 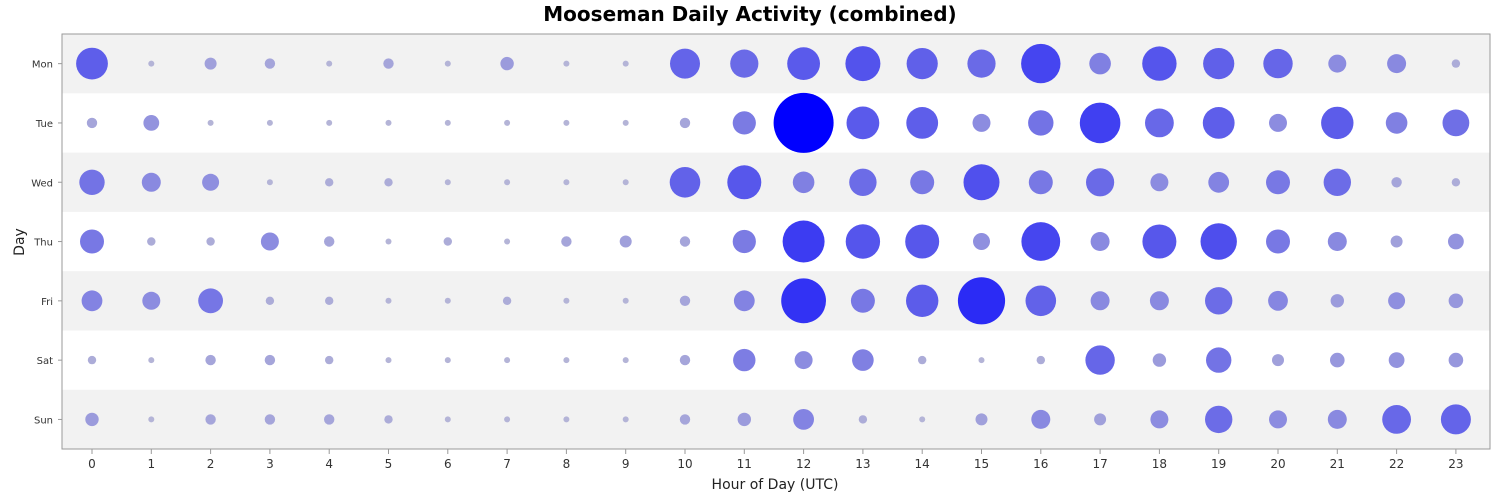 I want to click on y-tick-label: Mon, so click(x=42, y=65).